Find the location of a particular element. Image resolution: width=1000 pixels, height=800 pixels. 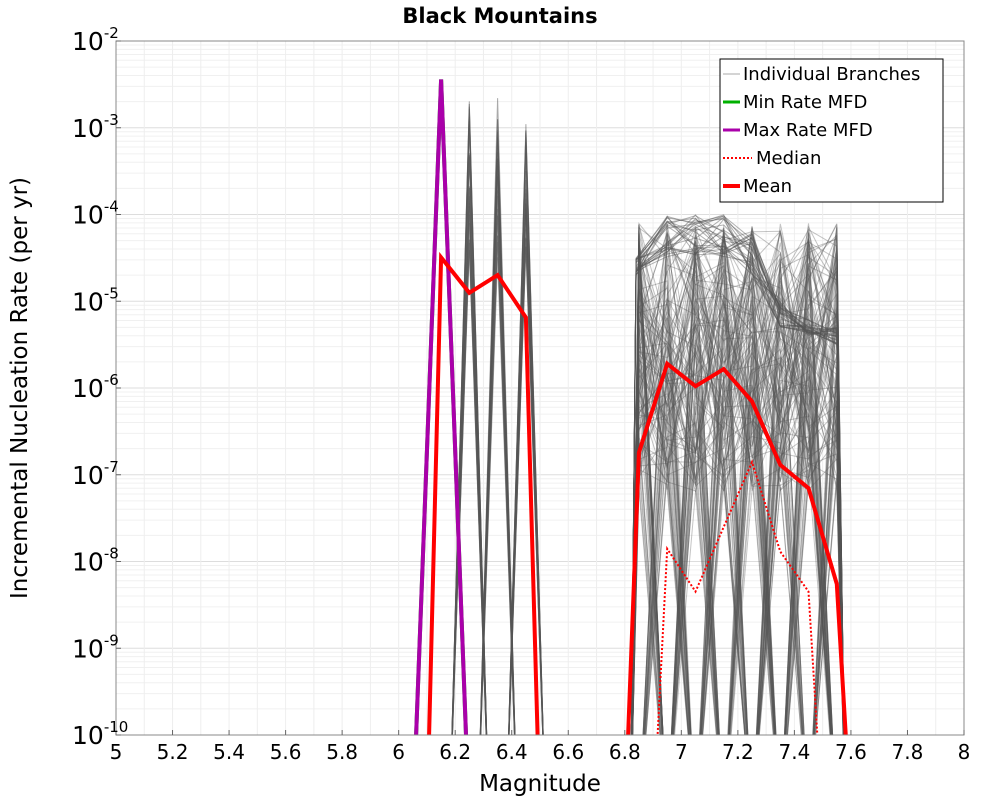

y-tick-label: 10⁻⁵ is located at coordinates (95, 300).